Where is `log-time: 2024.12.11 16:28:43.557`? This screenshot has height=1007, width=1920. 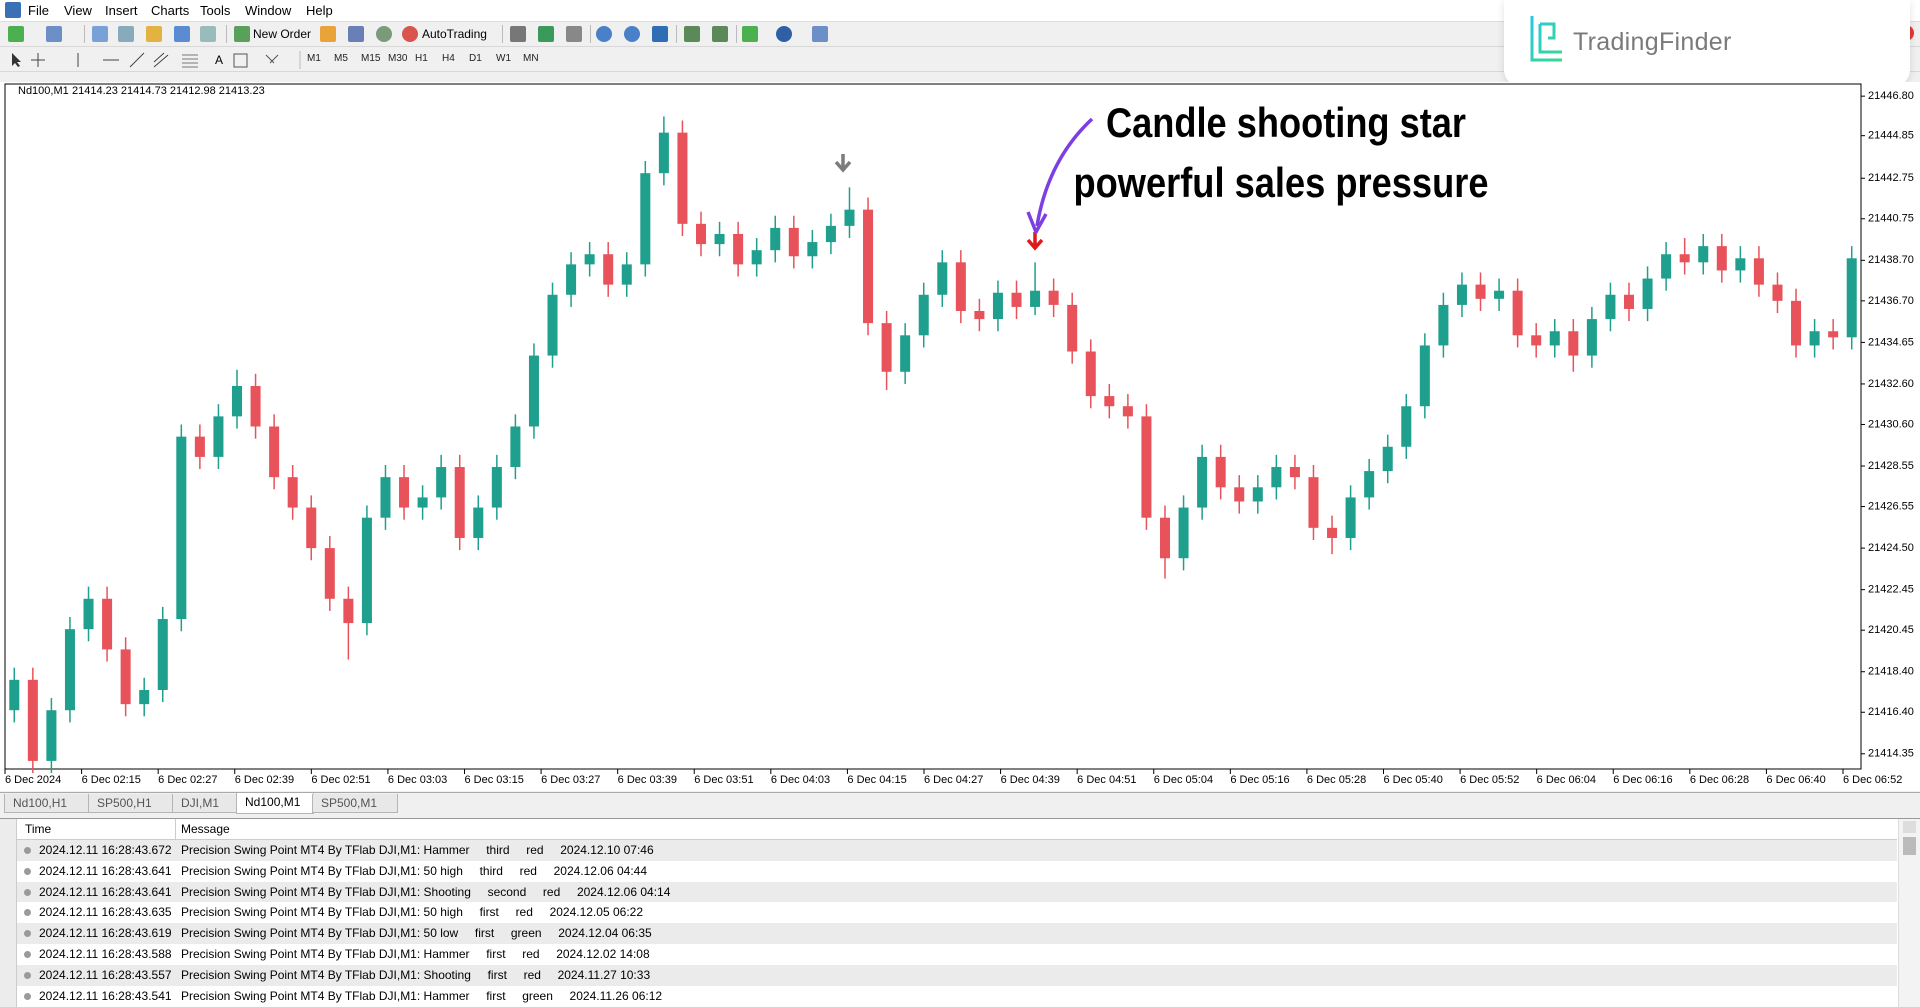
log-time: 2024.12.11 16:28:43.557 is located at coordinates (105, 974).